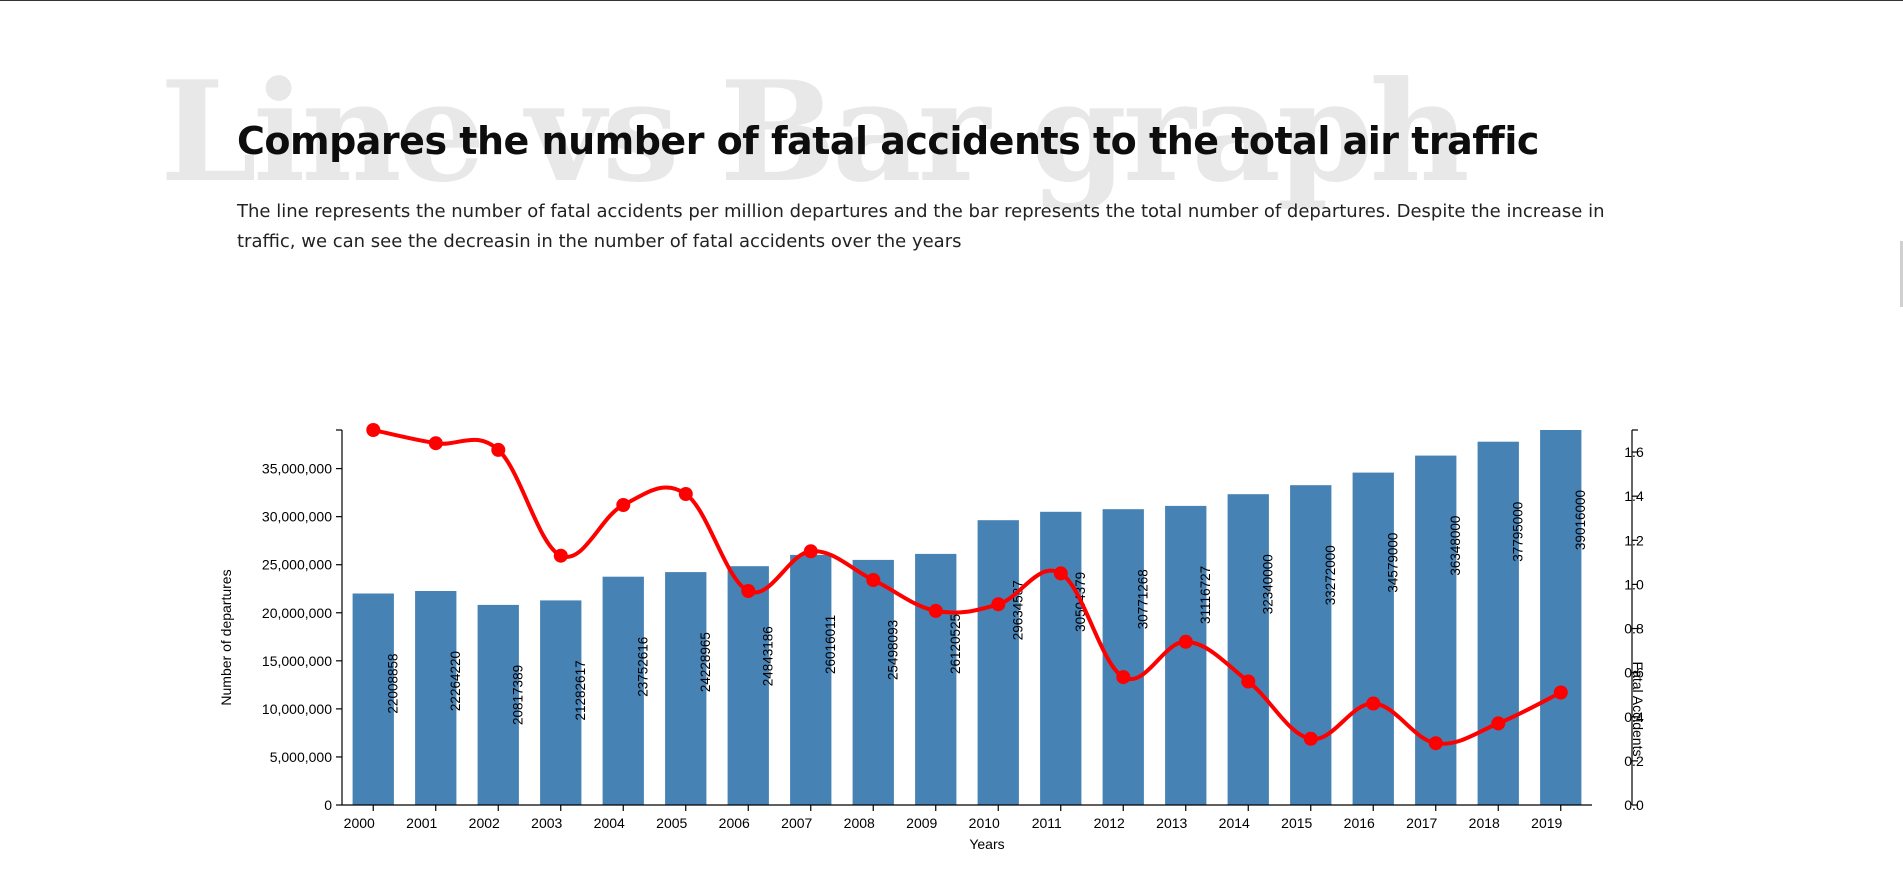  I want to click on bar-2019, so click(1561, 617).